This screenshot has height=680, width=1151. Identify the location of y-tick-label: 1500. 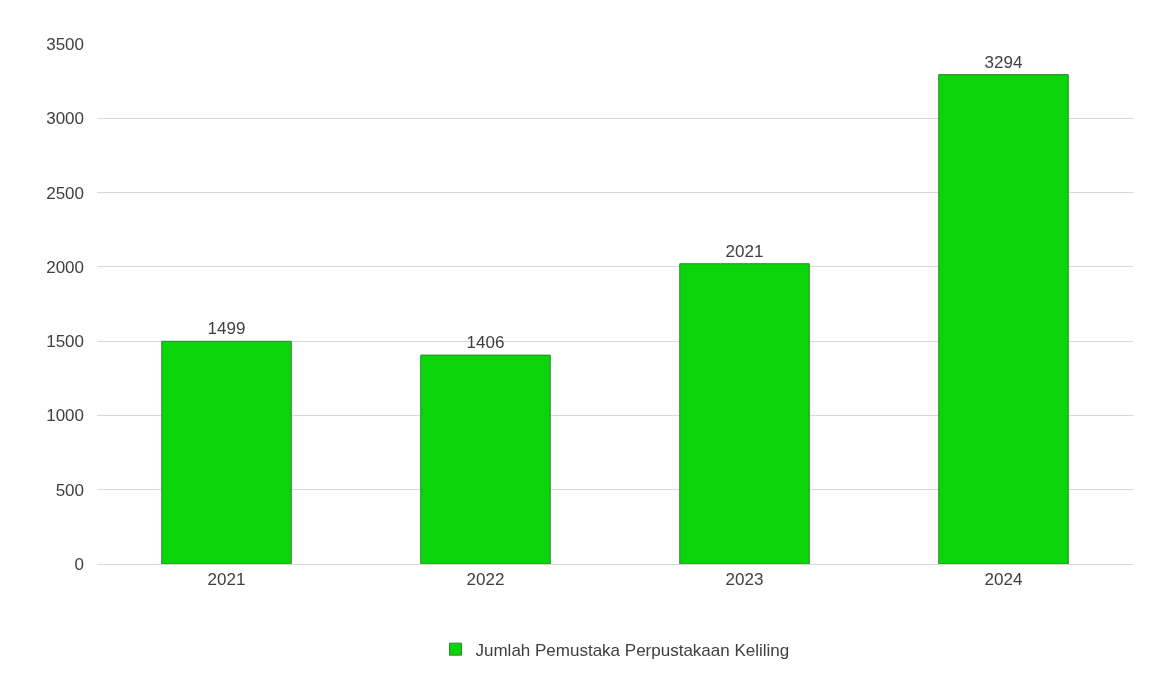
(65, 342).